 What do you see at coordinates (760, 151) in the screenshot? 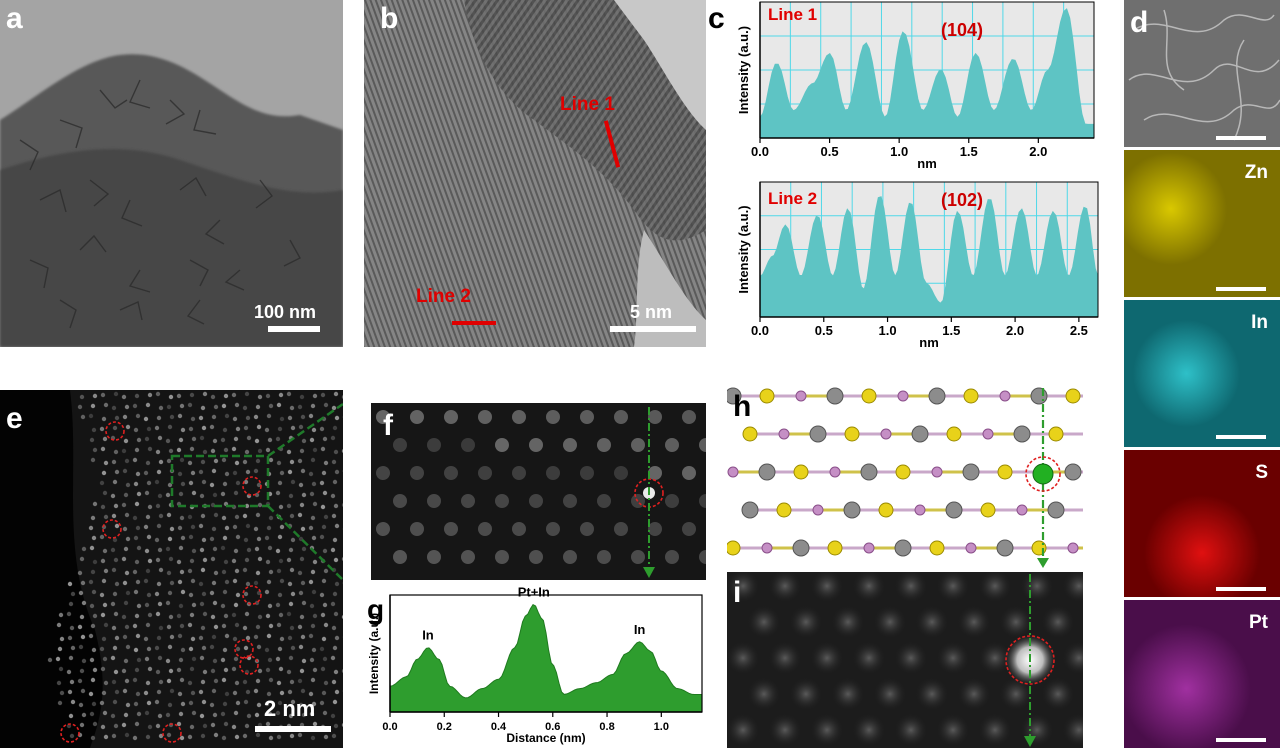
I see `x-tick-label: 0.0` at bounding box center [760, 151].